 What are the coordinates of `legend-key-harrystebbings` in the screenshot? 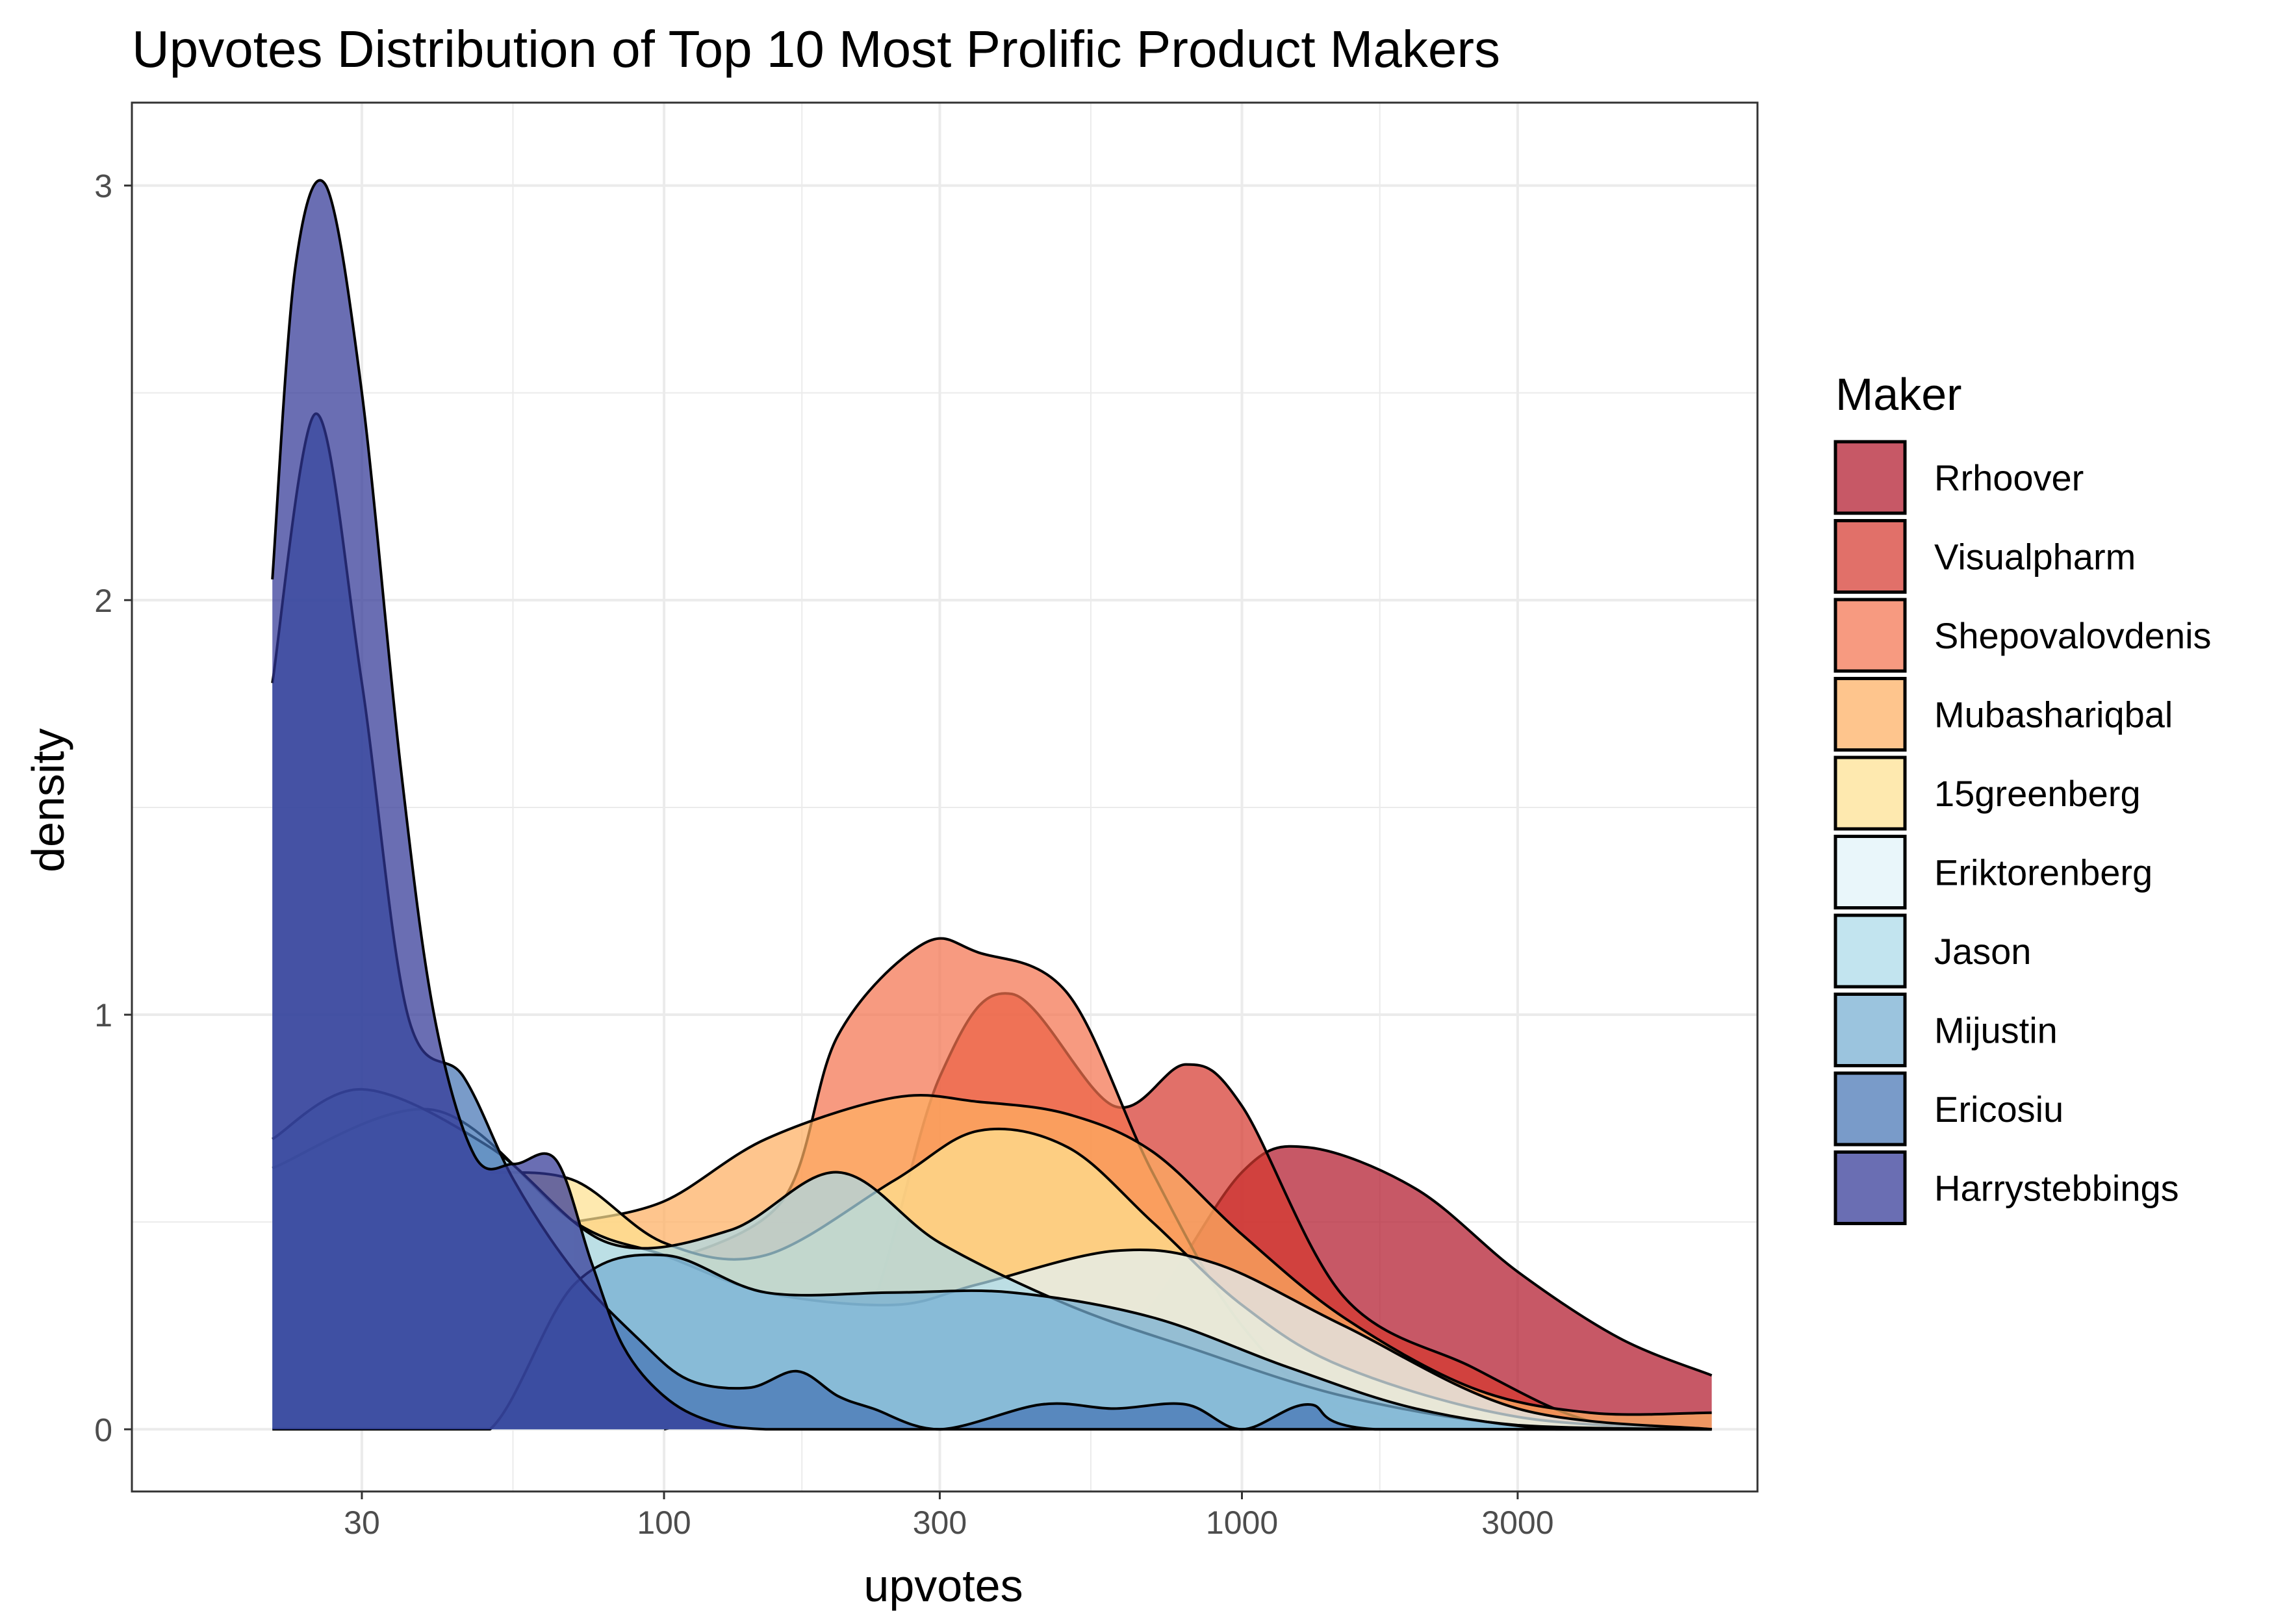 It's located at (1870, 1187).